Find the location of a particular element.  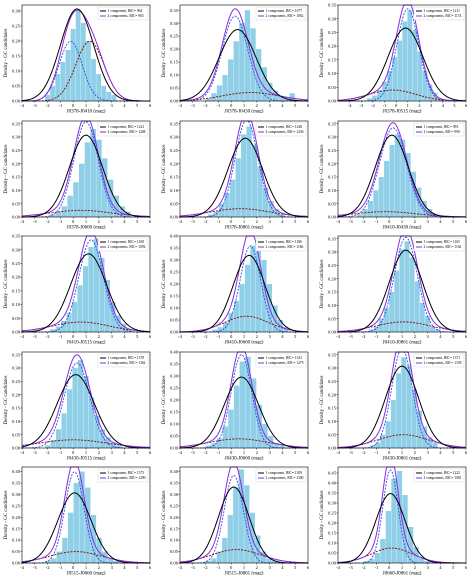

x-tick-label: 4 is located at coordinates (282, 452).